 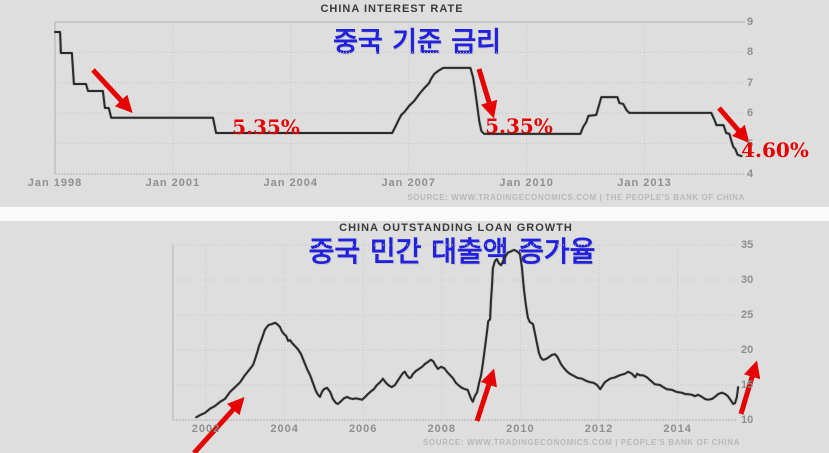 I want to click on y-tick-label: 8, so click(x=750, y=52).